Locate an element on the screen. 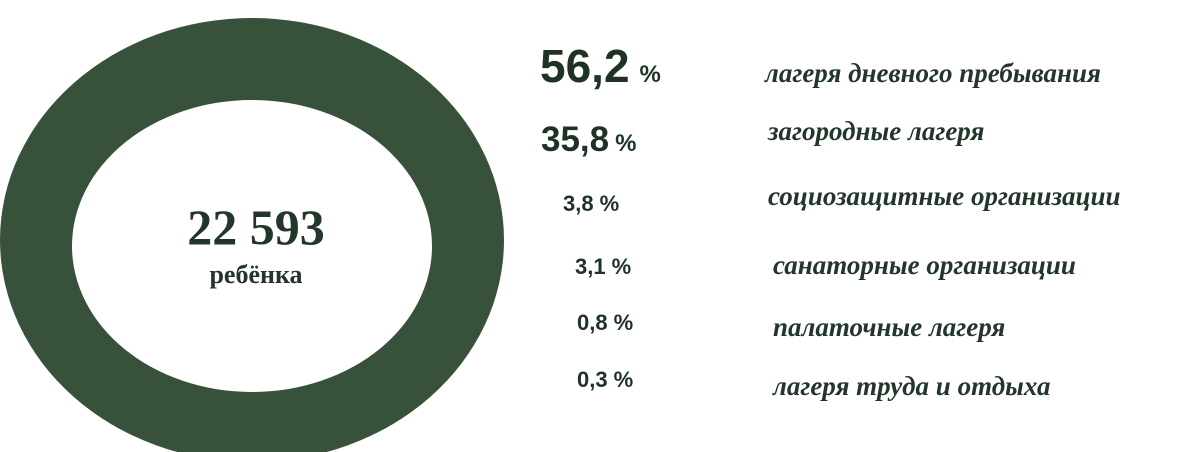 This screenshot has height=452, width=1188. item-value-row: 3,1% is located at coordinates (603, 266).